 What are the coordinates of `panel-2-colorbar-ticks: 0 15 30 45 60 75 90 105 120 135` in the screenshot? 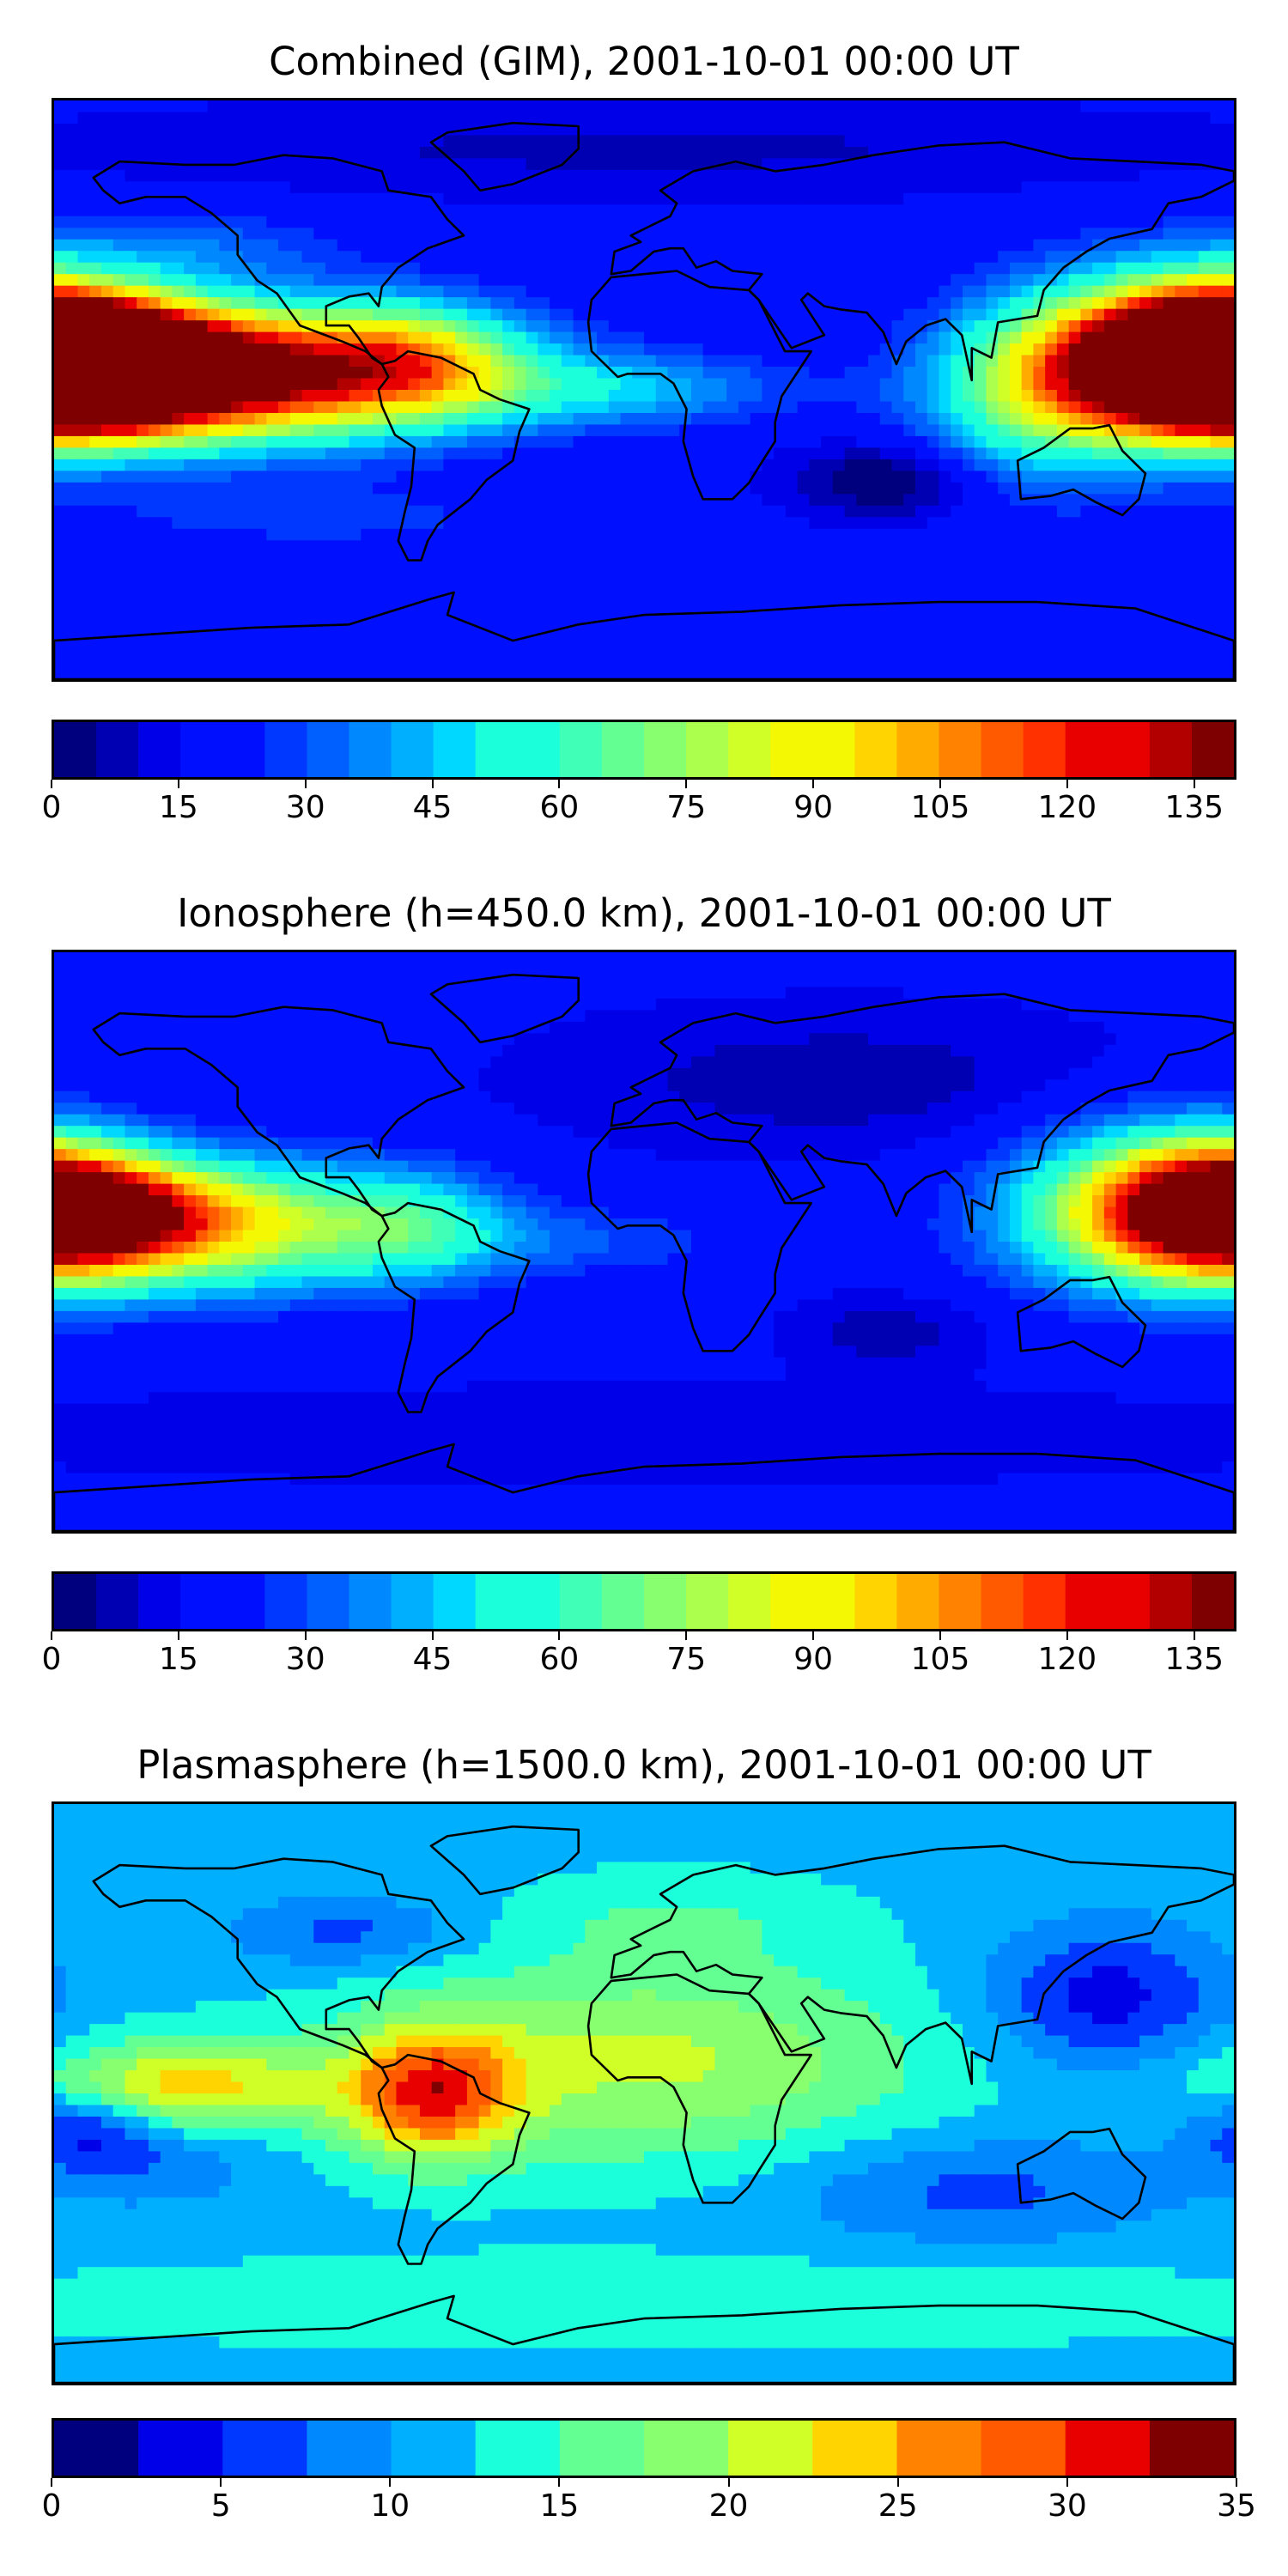 It's located at (639, 1657).